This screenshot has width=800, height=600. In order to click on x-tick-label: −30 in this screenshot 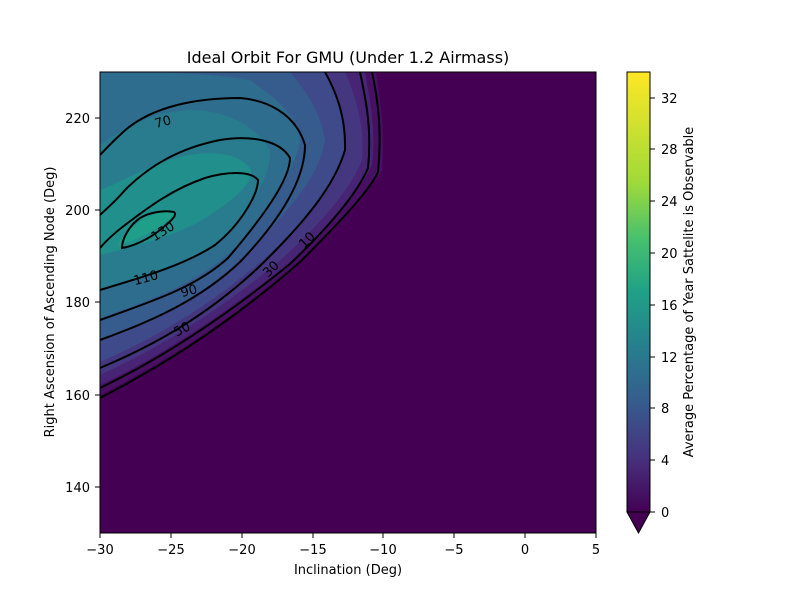, I will do `click(99, 550)`.